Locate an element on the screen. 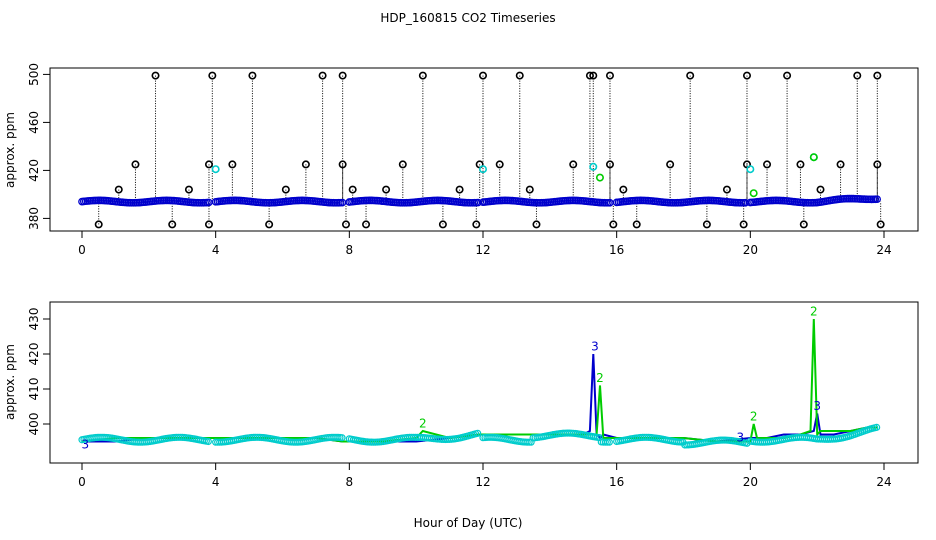  top-y-tick-label: 420 is located at coordinates (34, 170).